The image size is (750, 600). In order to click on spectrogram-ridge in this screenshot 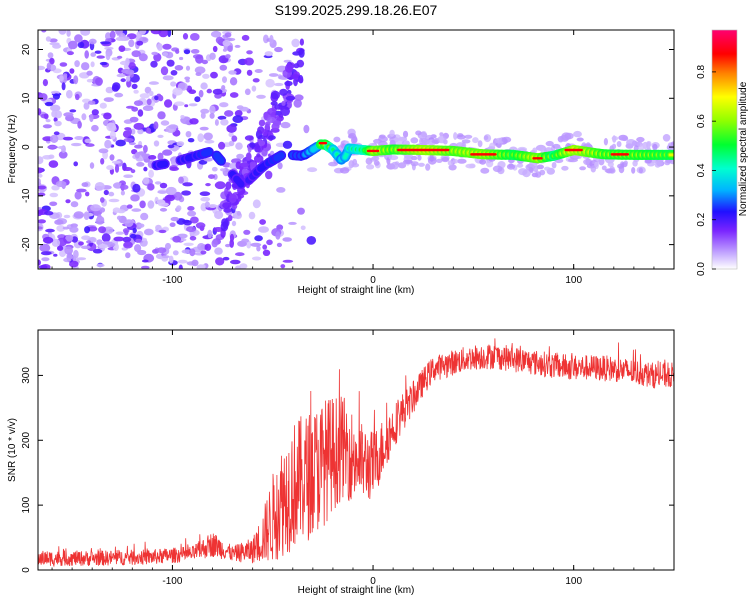, I will do `click(279, 156)`.